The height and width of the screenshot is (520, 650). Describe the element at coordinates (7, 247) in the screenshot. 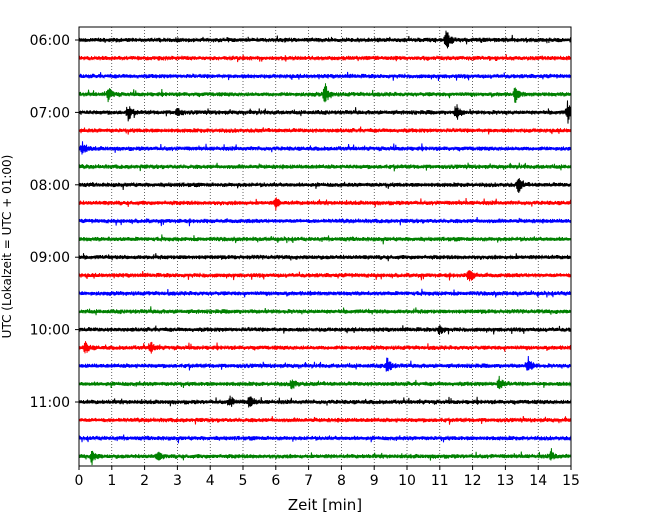

I see `y-axis-label: UTC (Lokalzeit = UTC + 01:00)` at that location.